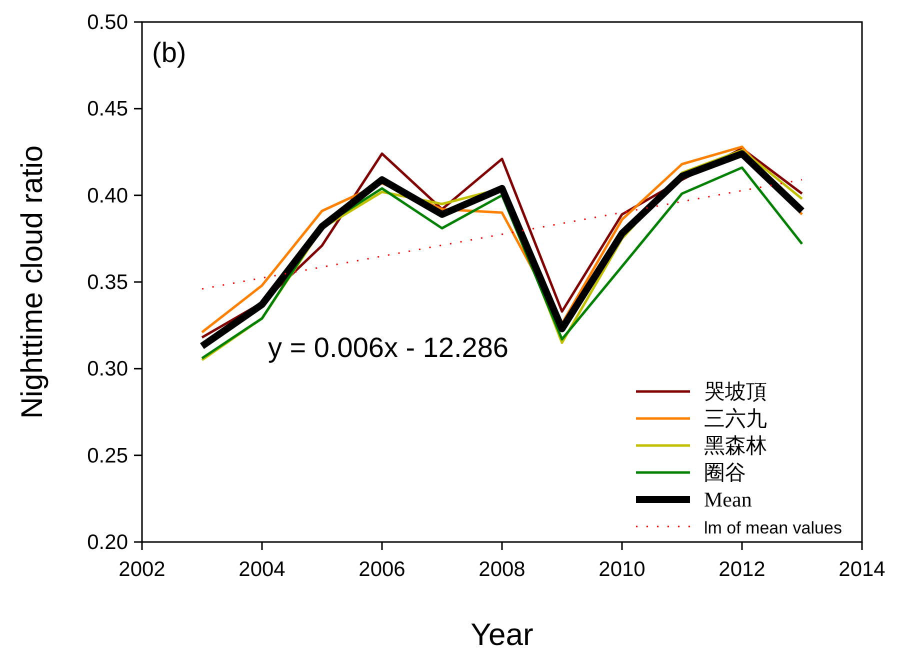 This screenshot has width=899, height=652. What do you see at coordinates (735, 446) in the screenshot?
I see `legend-label: 黑森林` at bounding box center [735, 446].